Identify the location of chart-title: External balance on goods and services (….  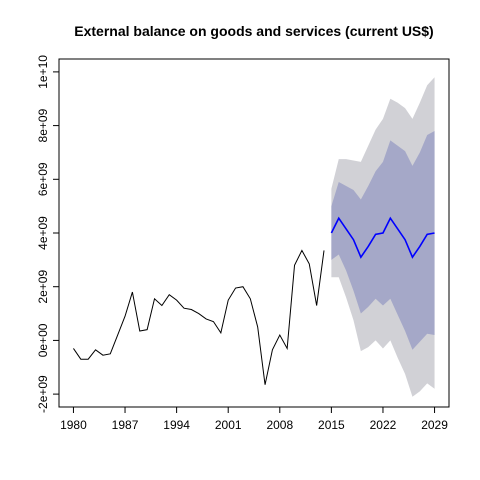
(253, 31).